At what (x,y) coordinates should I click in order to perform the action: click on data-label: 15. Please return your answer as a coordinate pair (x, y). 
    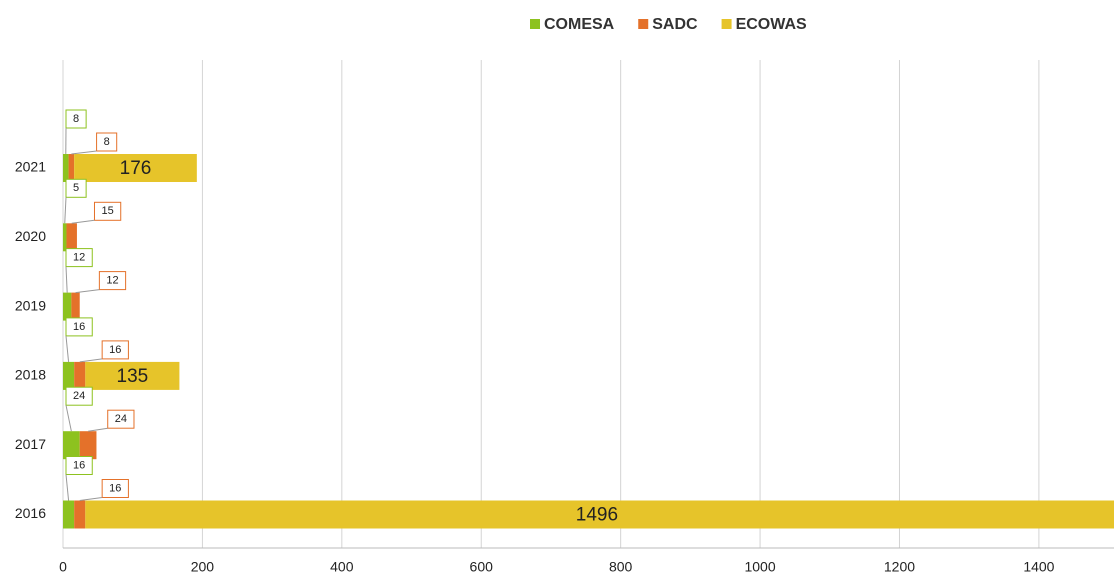
    Looking at the image, I should click on (107, 211).